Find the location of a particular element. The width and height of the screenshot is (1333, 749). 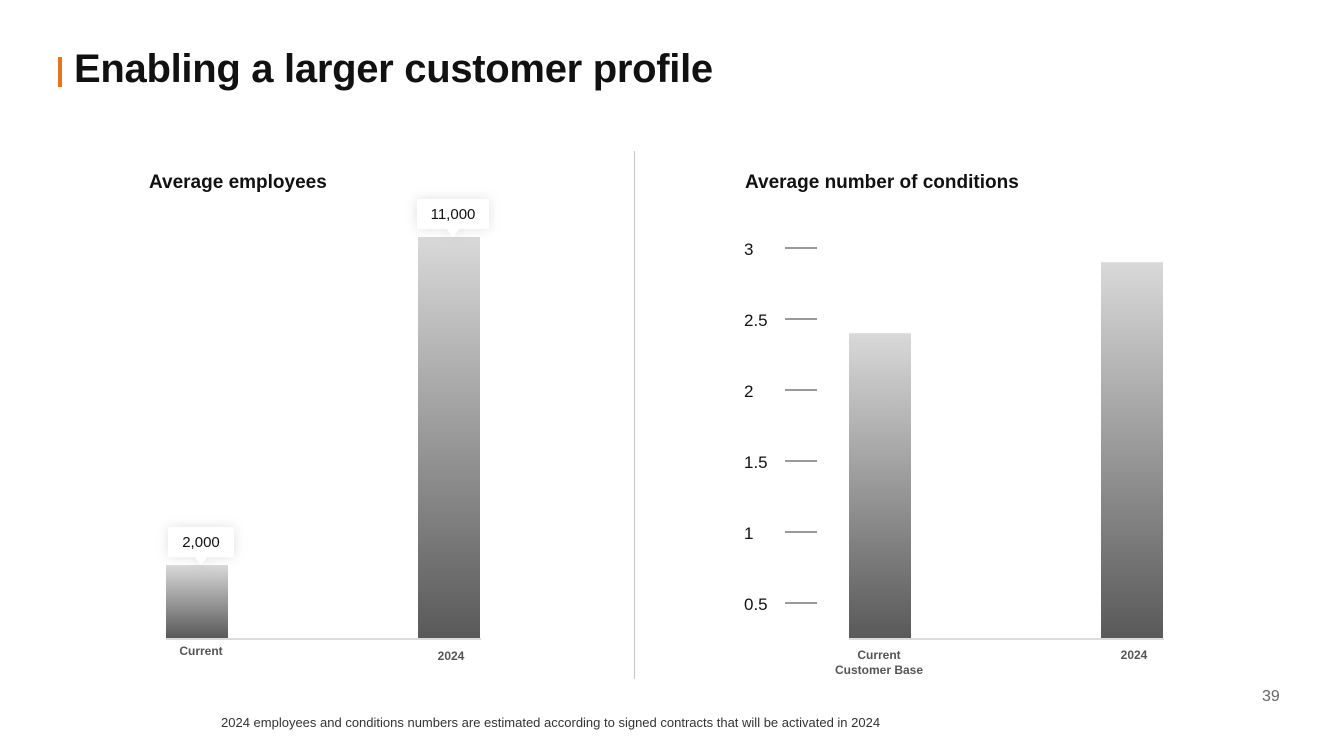

conditions-ytick-label-0: 0.5 is located at coordinates (756, 604).